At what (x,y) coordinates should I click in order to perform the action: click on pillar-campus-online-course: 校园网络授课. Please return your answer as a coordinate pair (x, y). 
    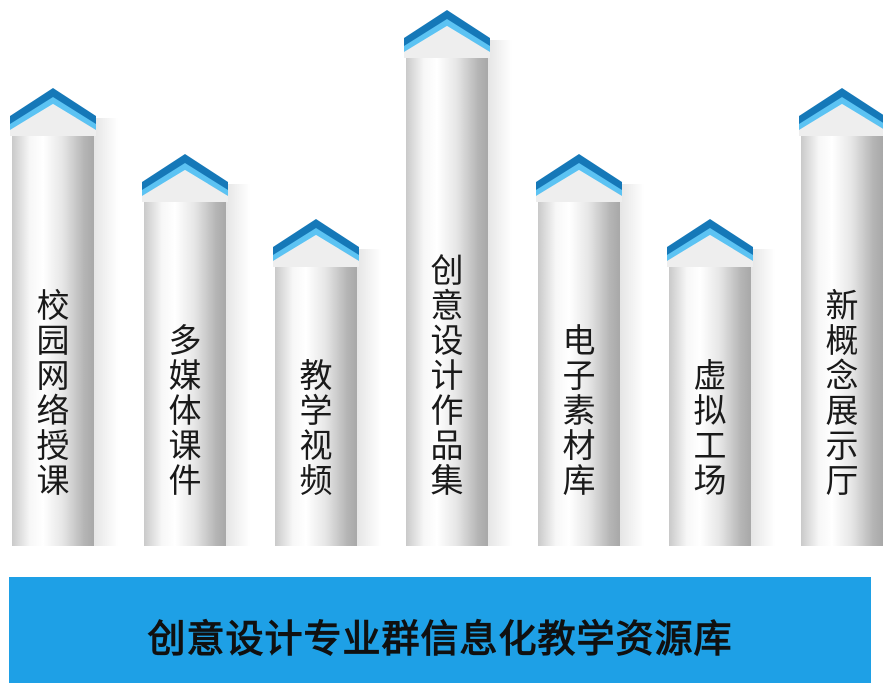
    Looking at the image, I should click on (64, 317).